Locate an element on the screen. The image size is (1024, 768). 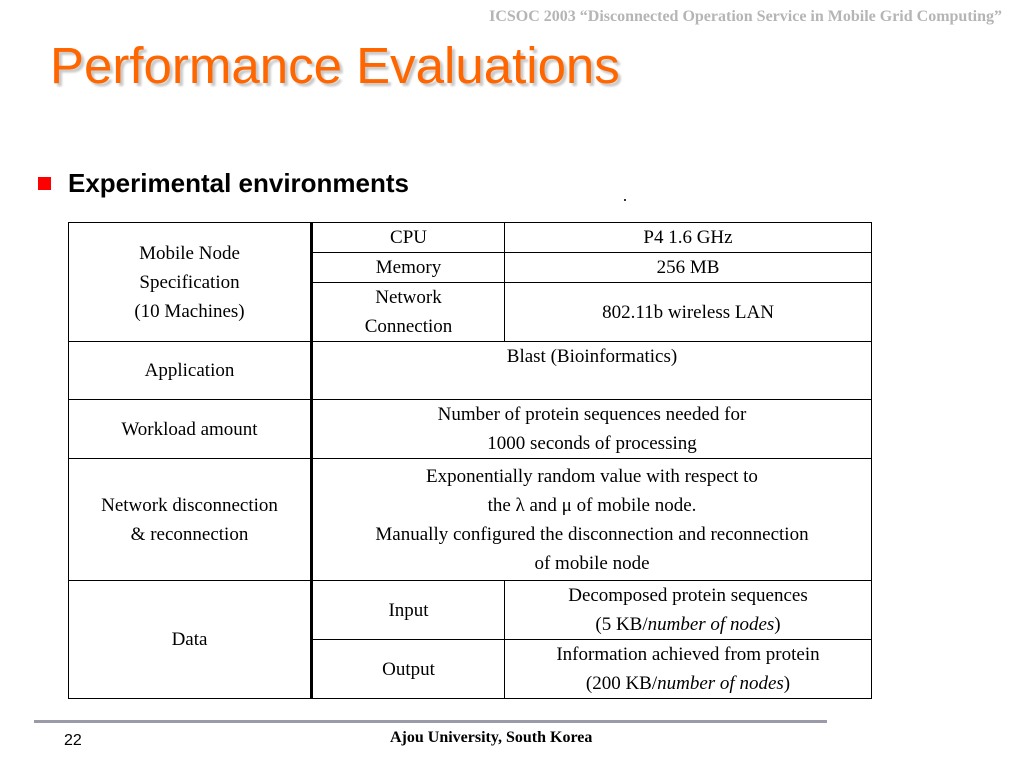
mobile-node-label-cell: Mobile Node Specification (10 Machines) is located at coordinates (190, 282).